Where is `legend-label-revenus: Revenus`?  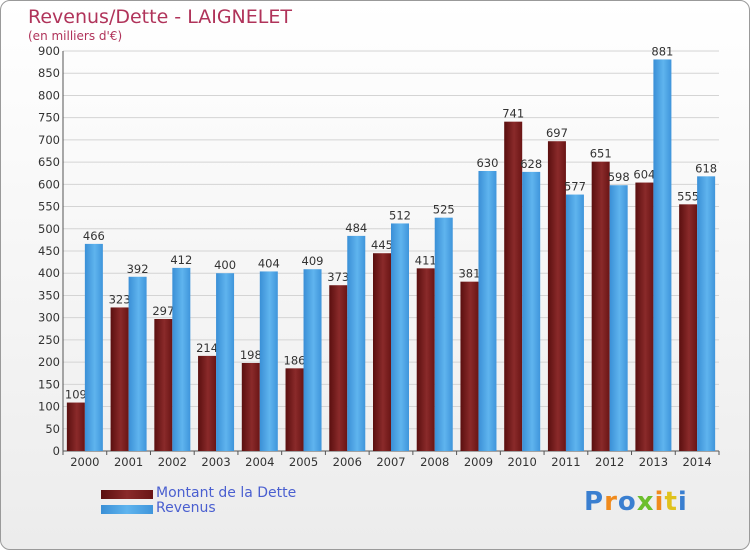 legend-label-revenus: Revenus is located at coordinates (186, 508).